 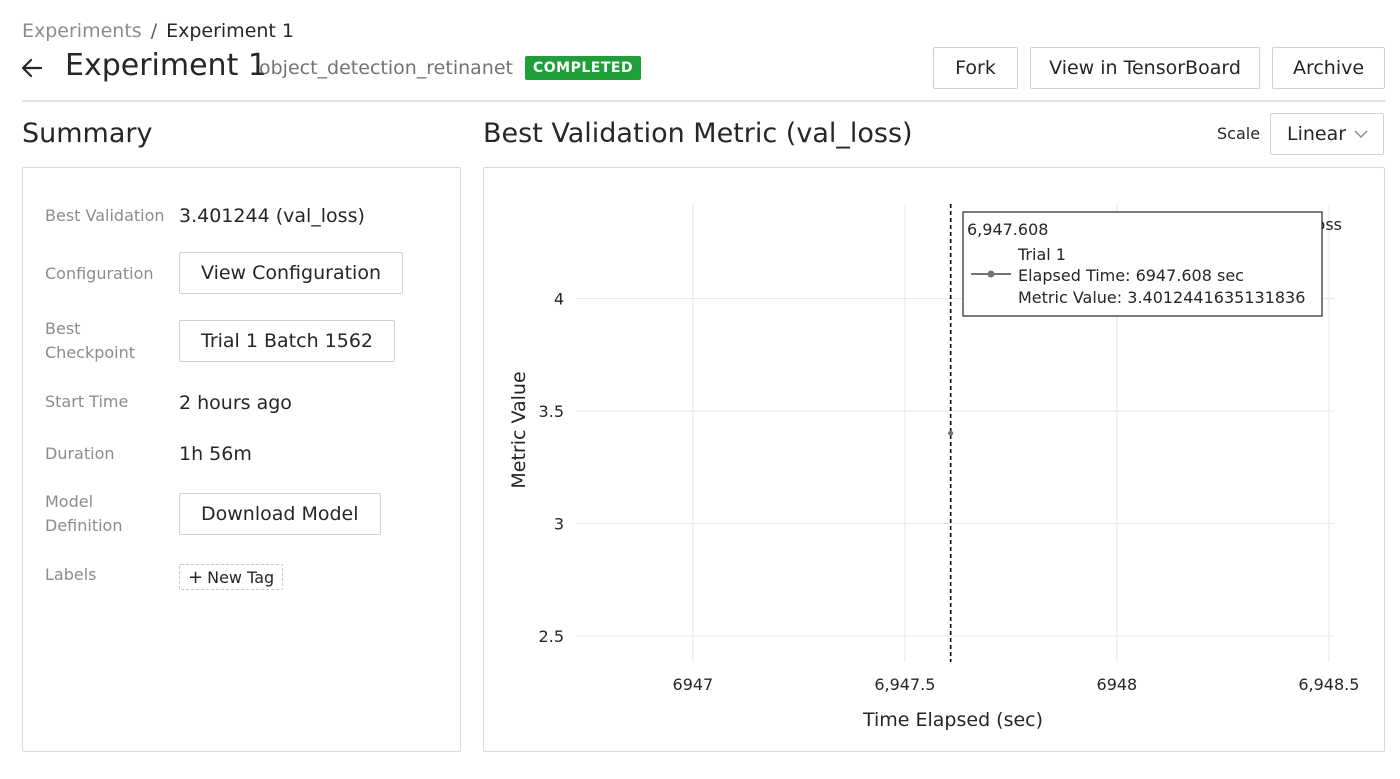 What do you see at coordinates (1007, 229) in the screenshot?
I see `tooltip-header: 6,947.608` at bounding box center [1007, 229].